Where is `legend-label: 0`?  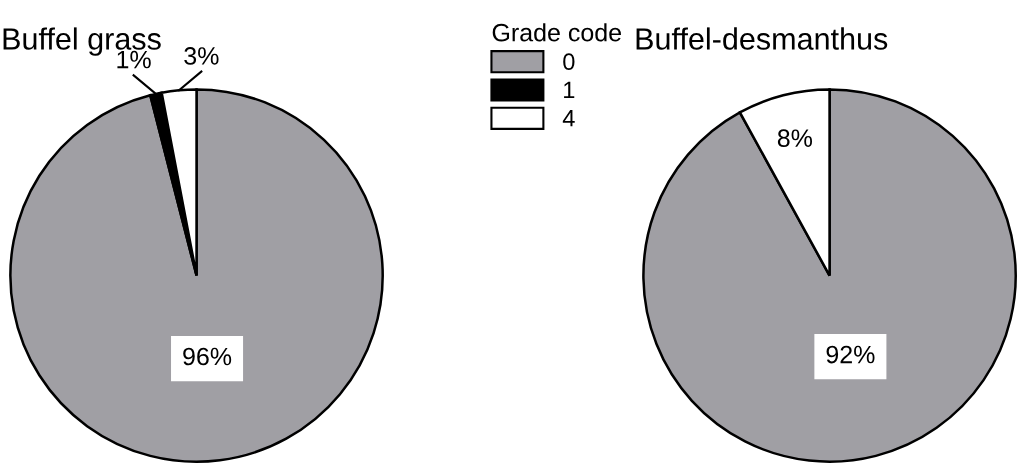 legend-label: 0 is located at coordinates (569, 62).